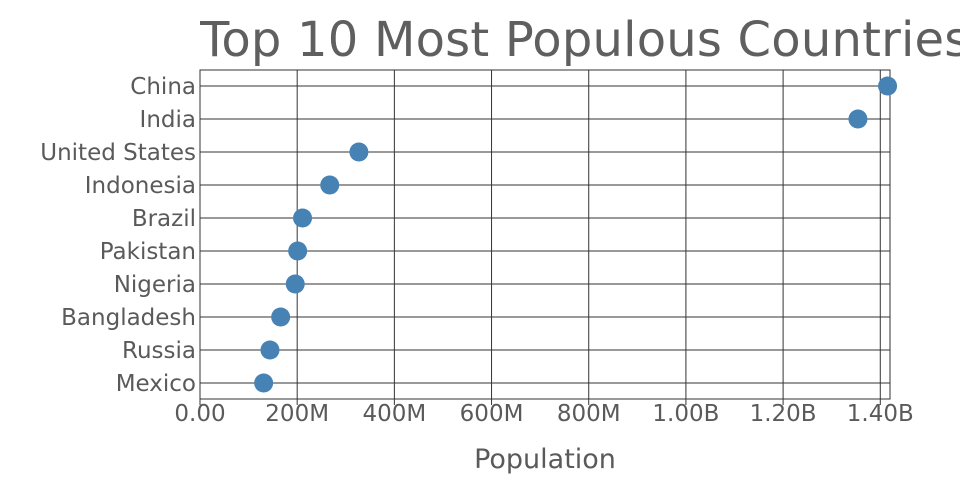  I want to click on y-tick-label: Bangladesh, so click(128, 318).